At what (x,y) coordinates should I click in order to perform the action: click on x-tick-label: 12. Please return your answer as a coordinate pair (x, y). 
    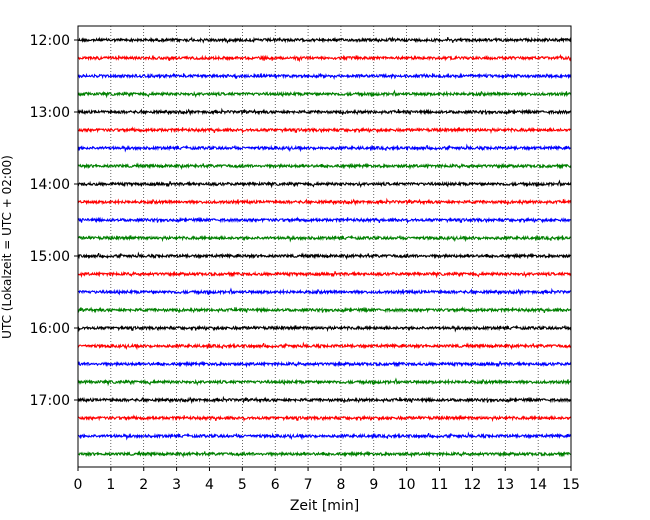
    Looking at the image, I should click on (472, 485).